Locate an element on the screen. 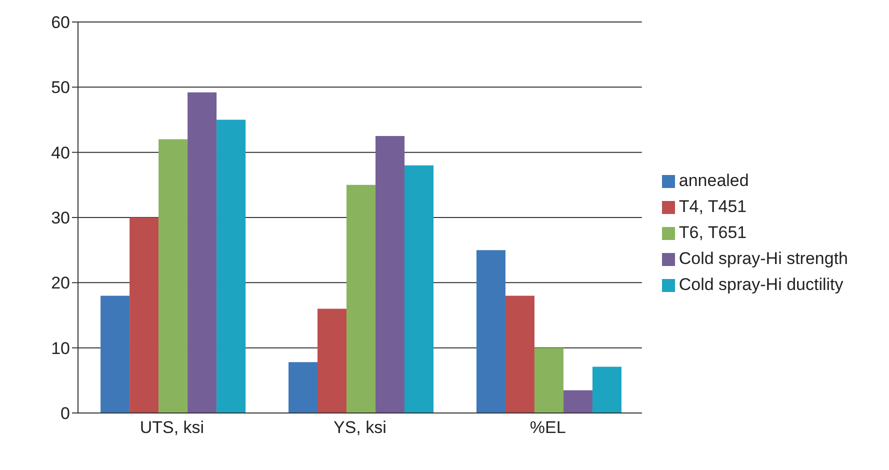 The image size is (889, 470). y-tick-label: 10 is located at coordinates (60, 348).